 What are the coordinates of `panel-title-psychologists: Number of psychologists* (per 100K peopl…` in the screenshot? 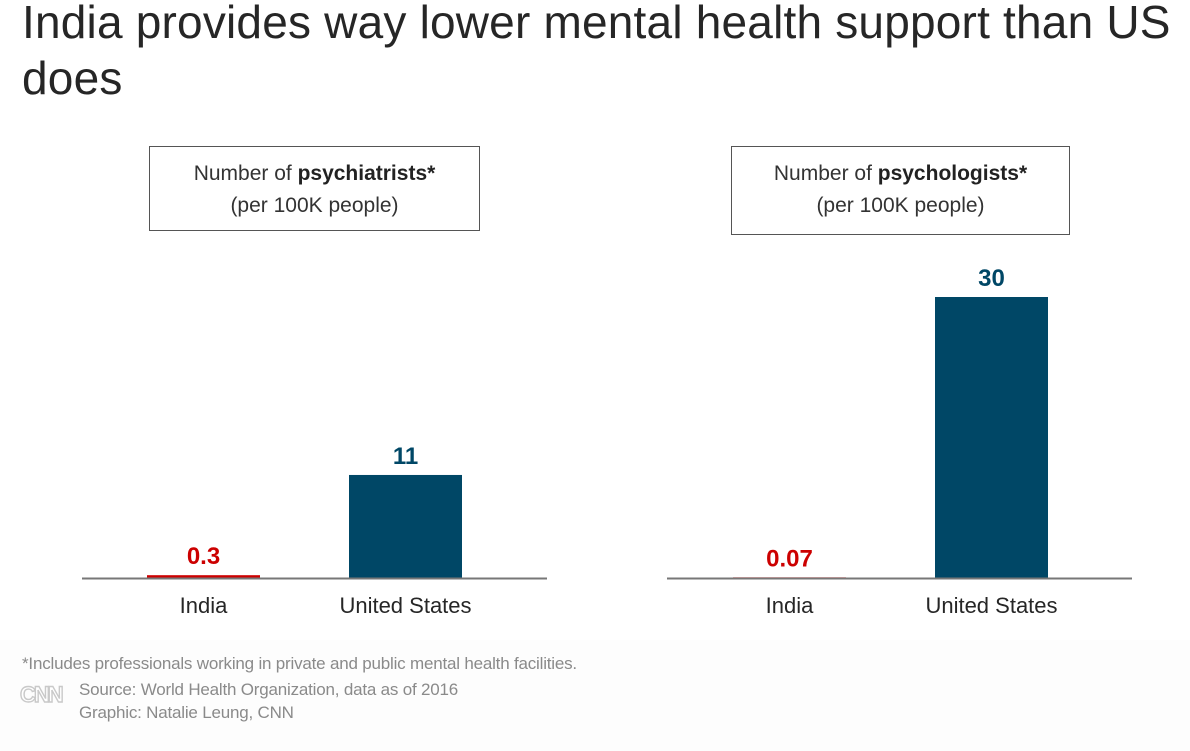 It's located at (900, 190).